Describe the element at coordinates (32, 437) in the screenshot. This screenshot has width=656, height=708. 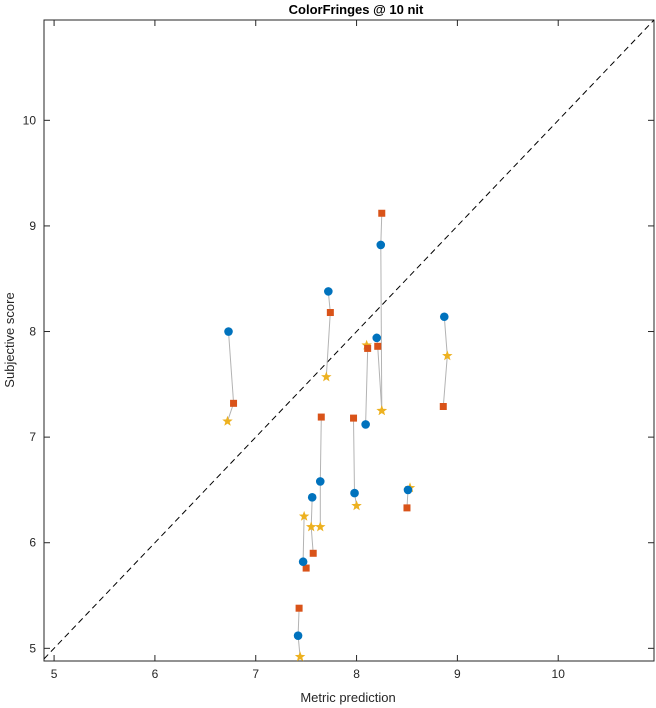
I see `y-tick-label: 7` at that location.